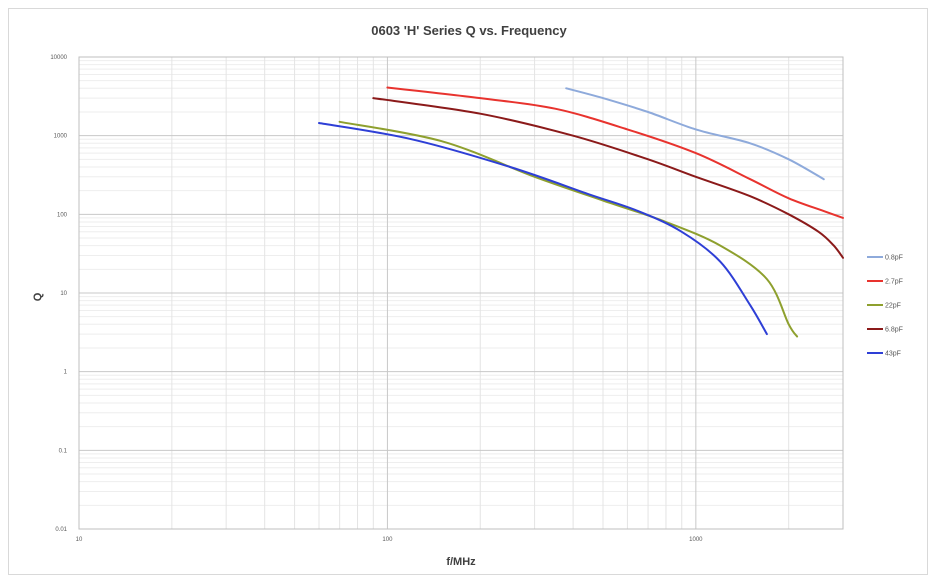 Image resolution: width=938 pixels, height=583 pixels. I want to click on legend-label-0-8pf: 0.8pF, so click(894, 258).